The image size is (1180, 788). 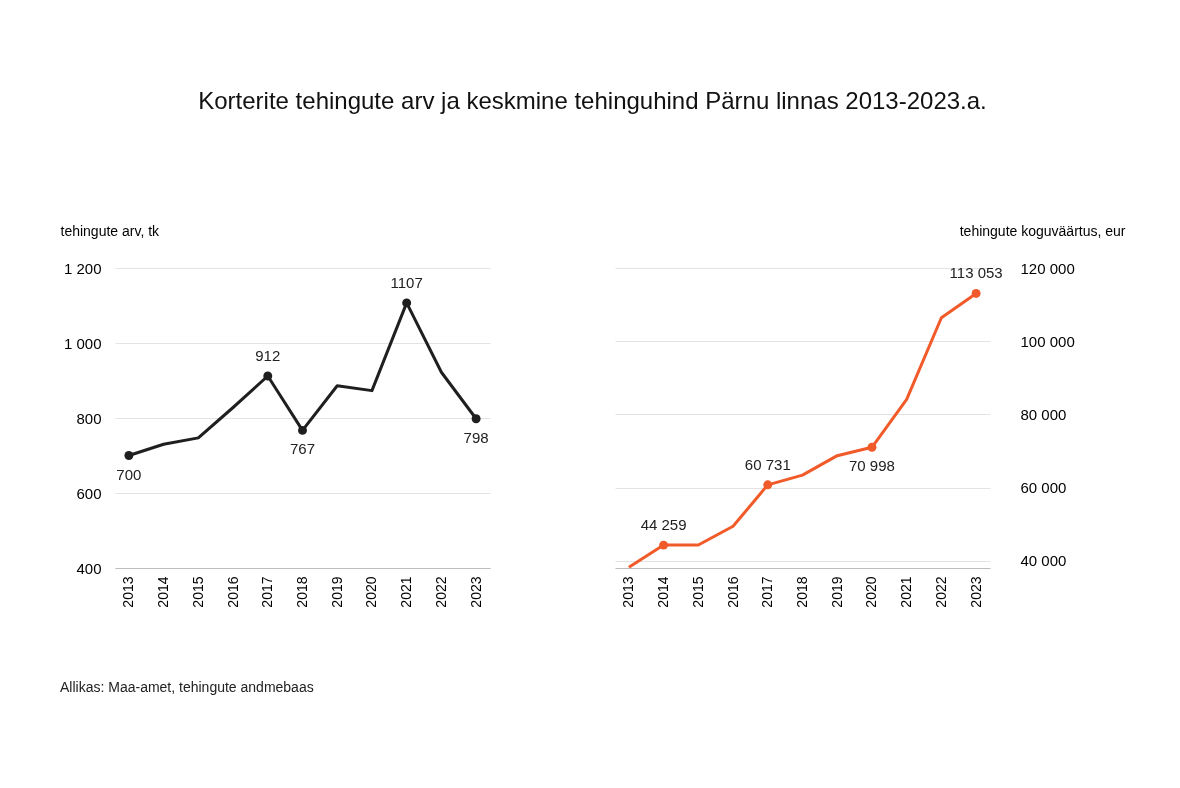 What do you see at coordinates (976, 273) in the screenshot?
I see `data-label: 113 053` at bounding box center [976, 273].